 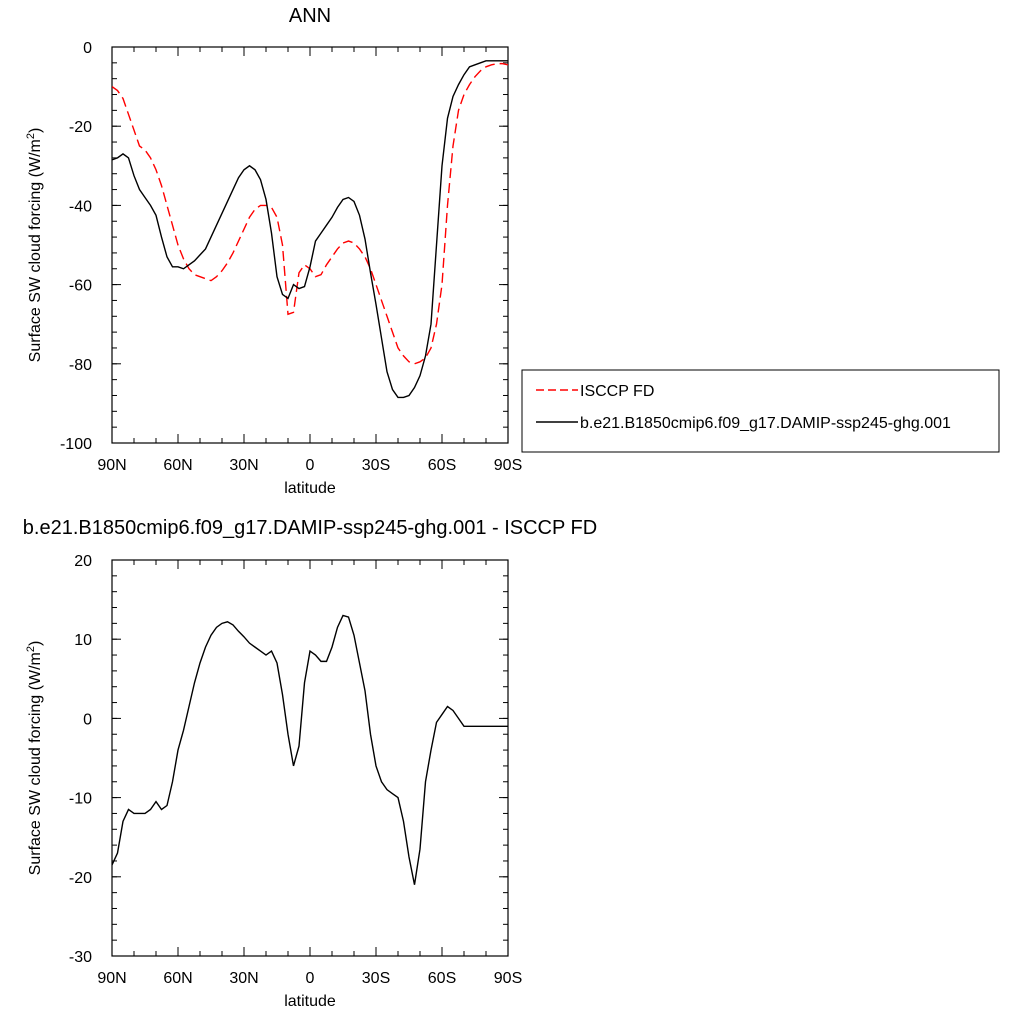 What do you see at coordinates (83, 640) in the screenshot?
I see `y-tick-label: 10` at bounding box center [83, 640].